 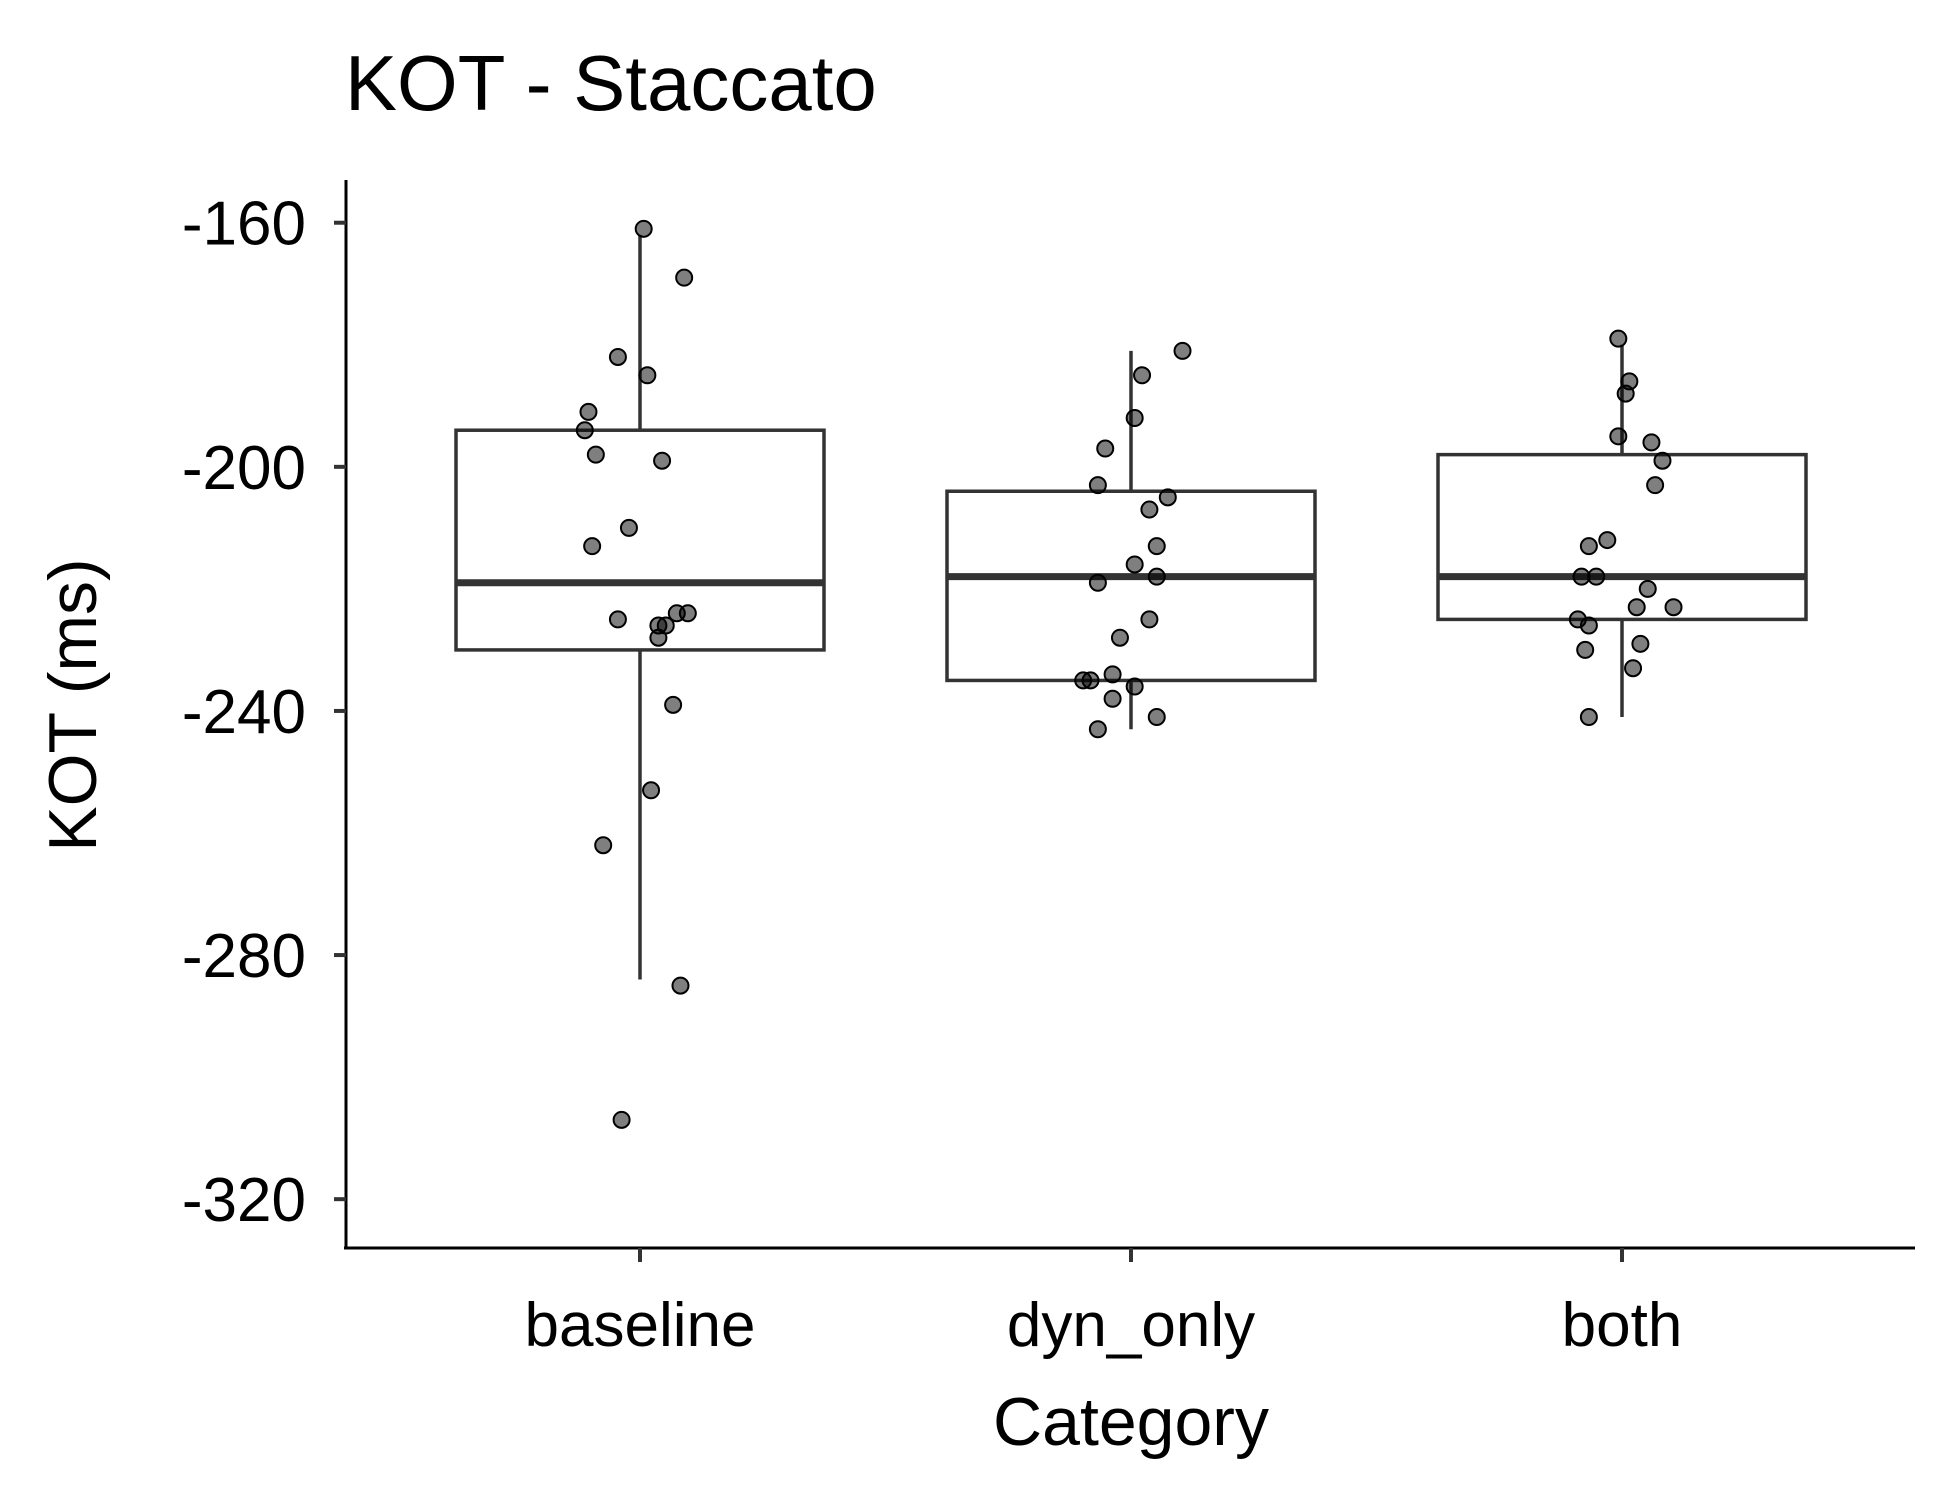 I want to click on y-tick-label: -160, so click(x=244, y=224).